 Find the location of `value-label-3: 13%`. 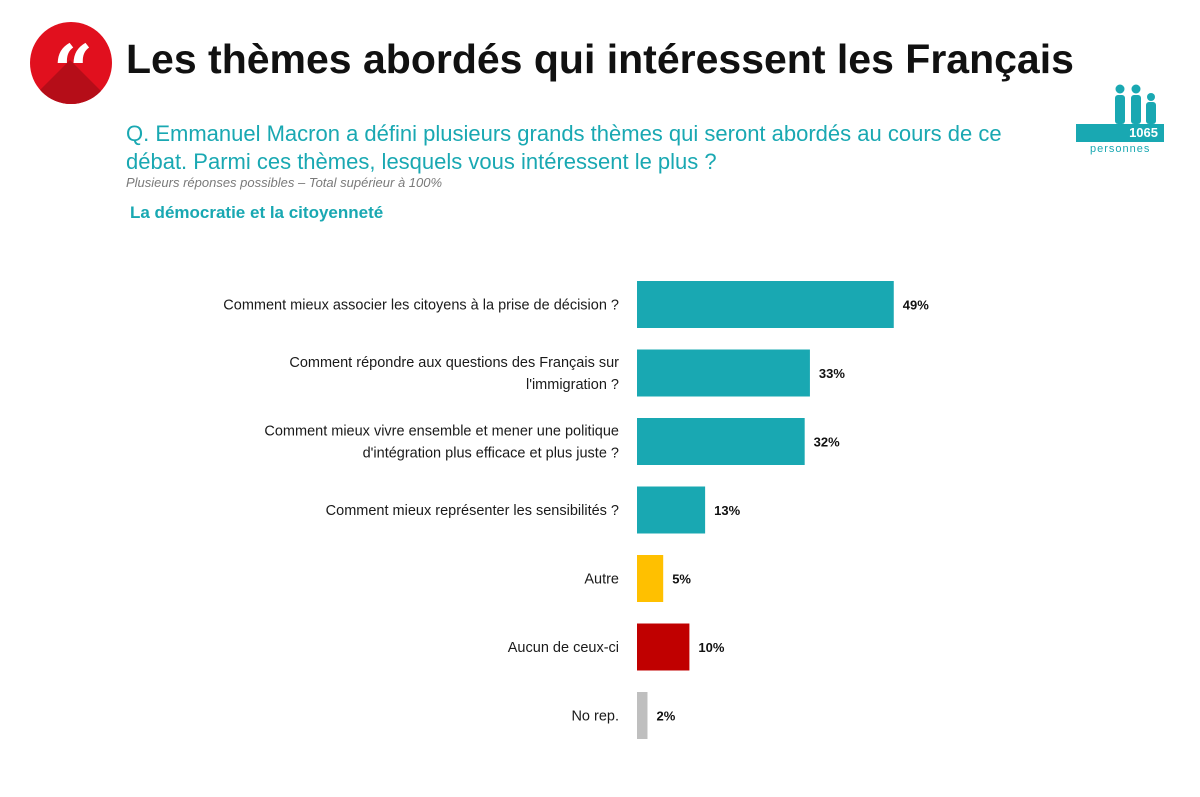

value-label-3: 13% is located at coordinates (727, 510).